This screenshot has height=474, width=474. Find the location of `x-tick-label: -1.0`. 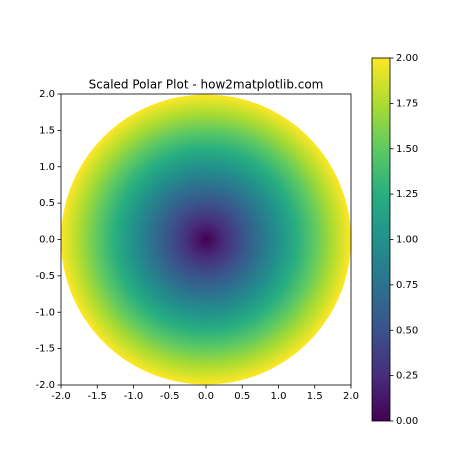

x-tick-label: -1.0 is located at coordinates (134, 396).